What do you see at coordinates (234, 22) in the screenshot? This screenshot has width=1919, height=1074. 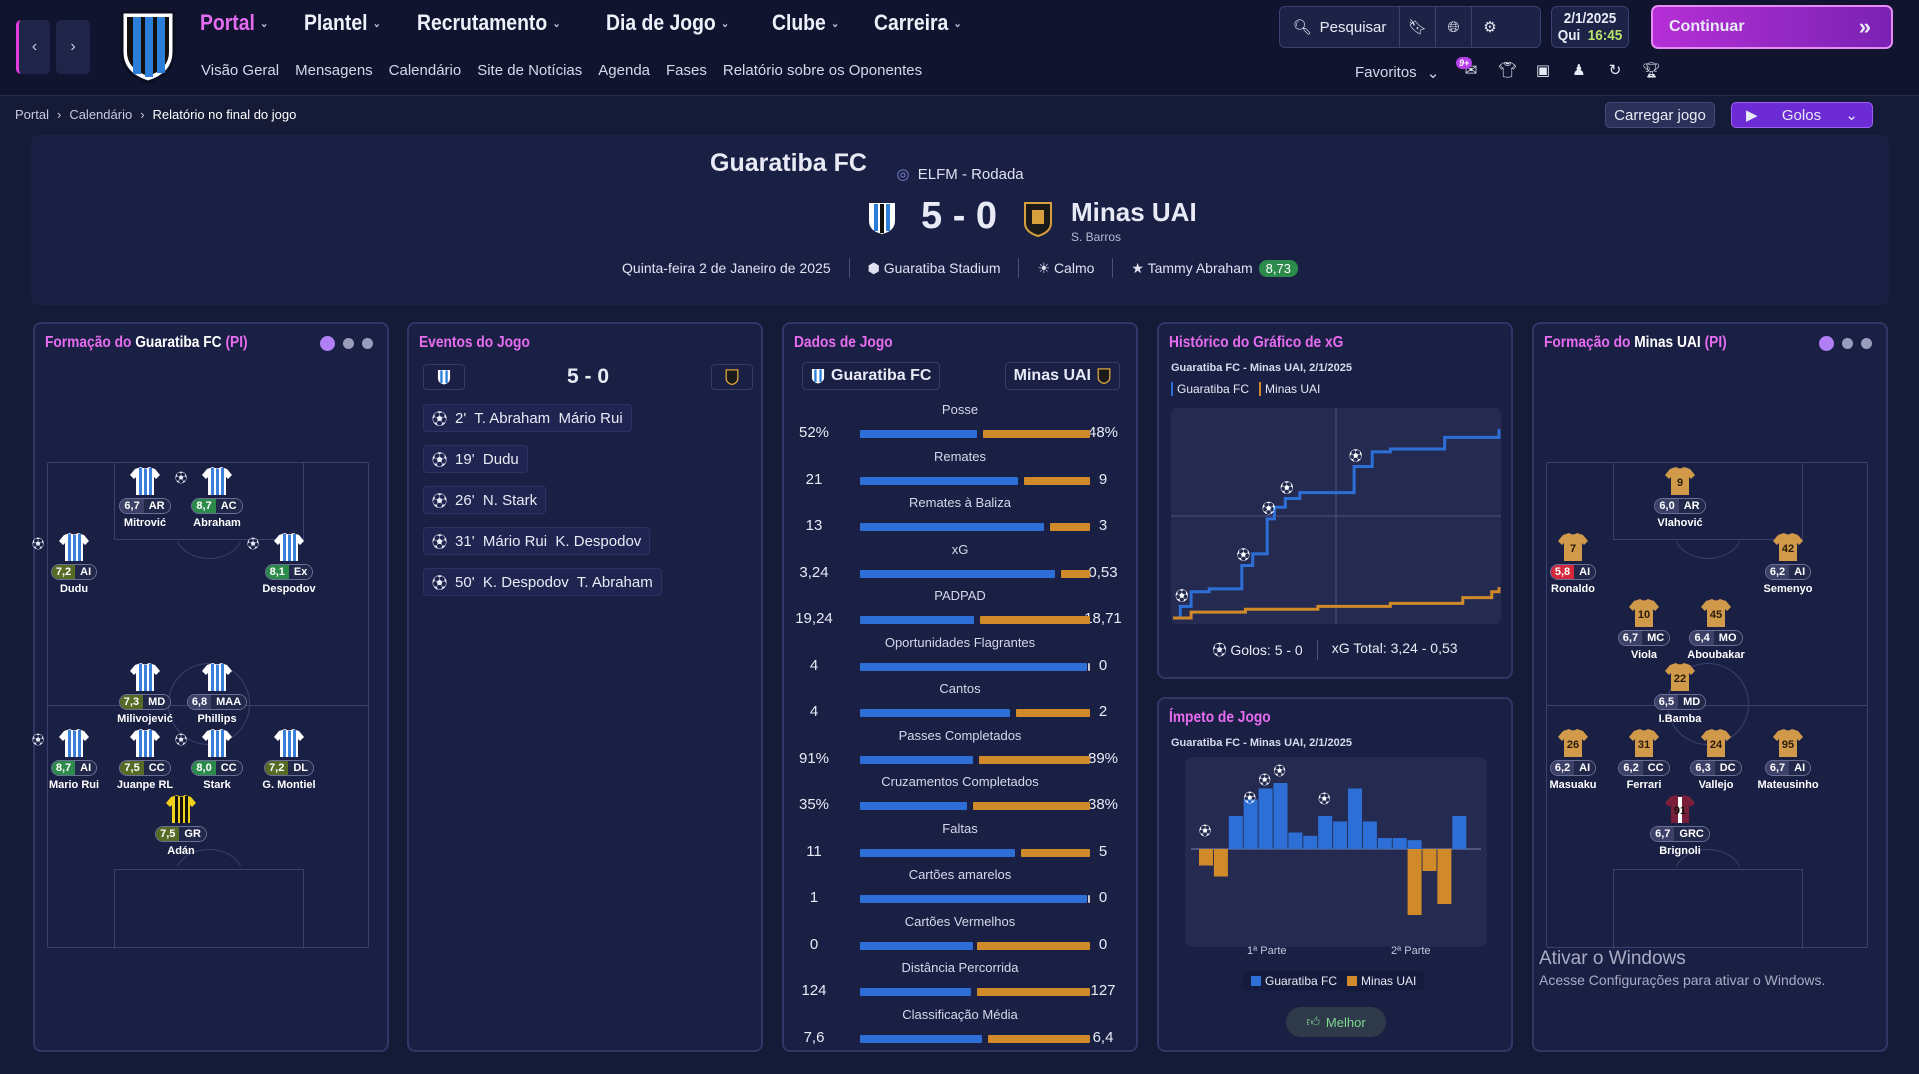 I see `menu-portal: Portal ⌄` at bounding box center [234, 22].